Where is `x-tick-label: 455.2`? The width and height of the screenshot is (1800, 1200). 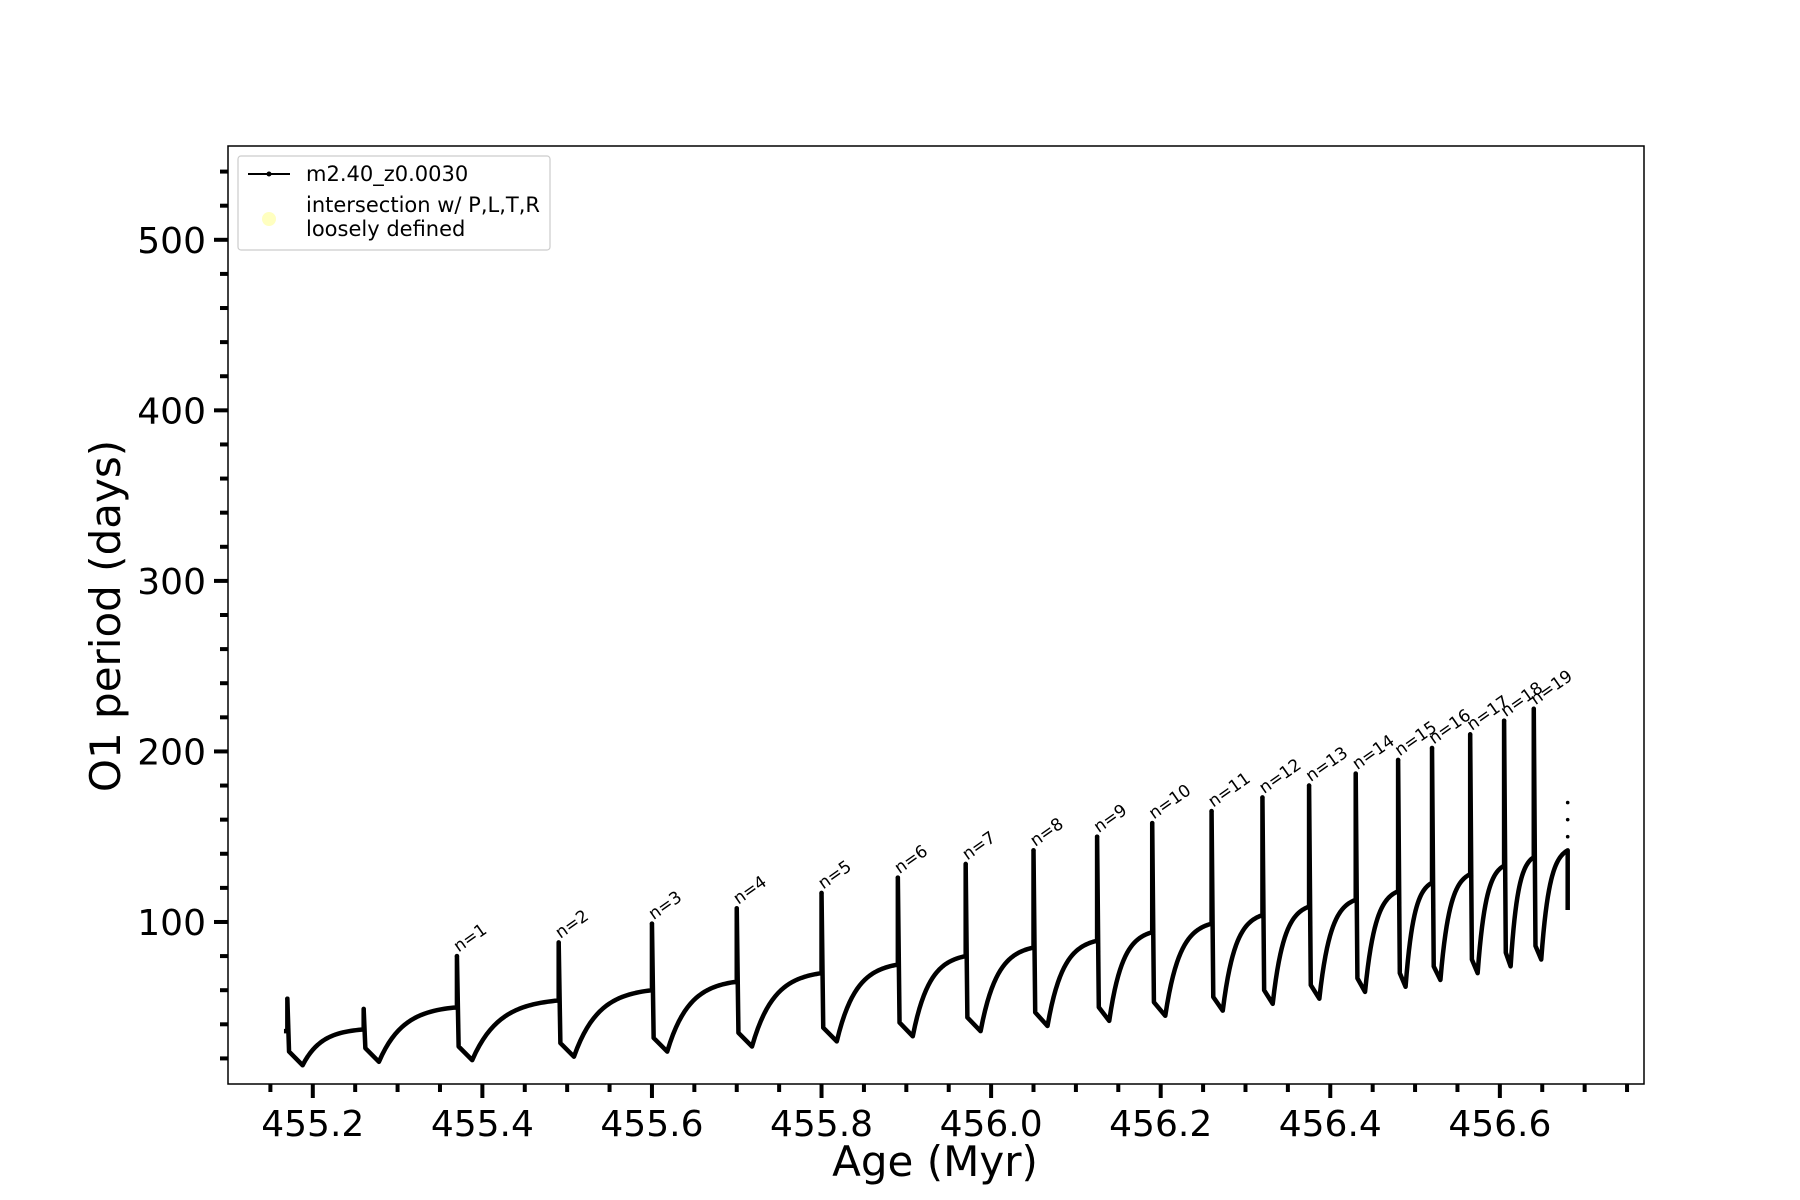 x-tick-label: 455.2 is located at coordinates (312, 1124).